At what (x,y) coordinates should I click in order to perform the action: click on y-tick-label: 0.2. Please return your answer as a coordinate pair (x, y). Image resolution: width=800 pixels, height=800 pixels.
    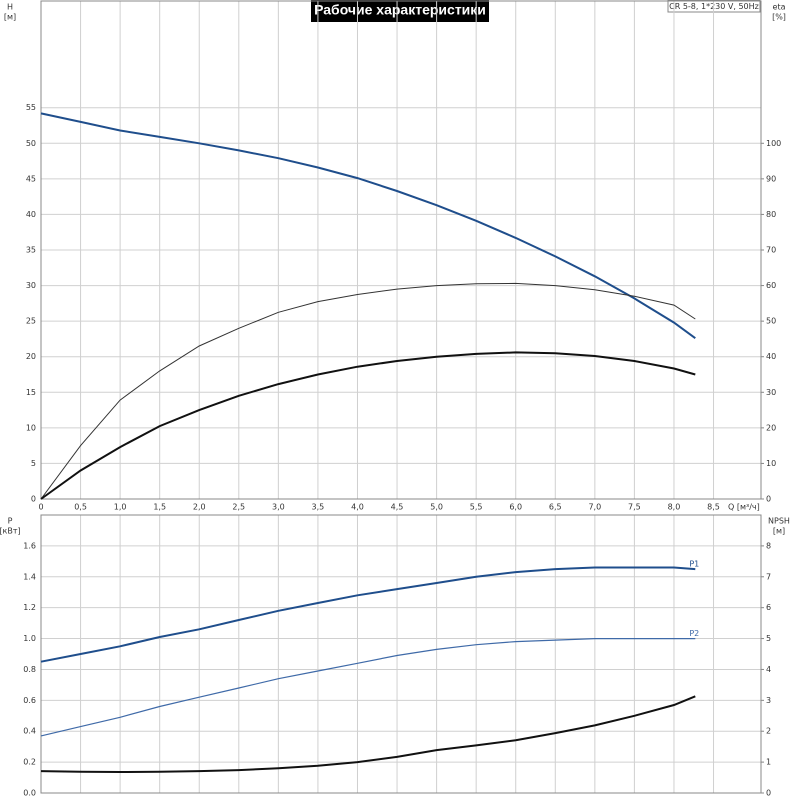
    Looking at the image, I should click on (29, 762).